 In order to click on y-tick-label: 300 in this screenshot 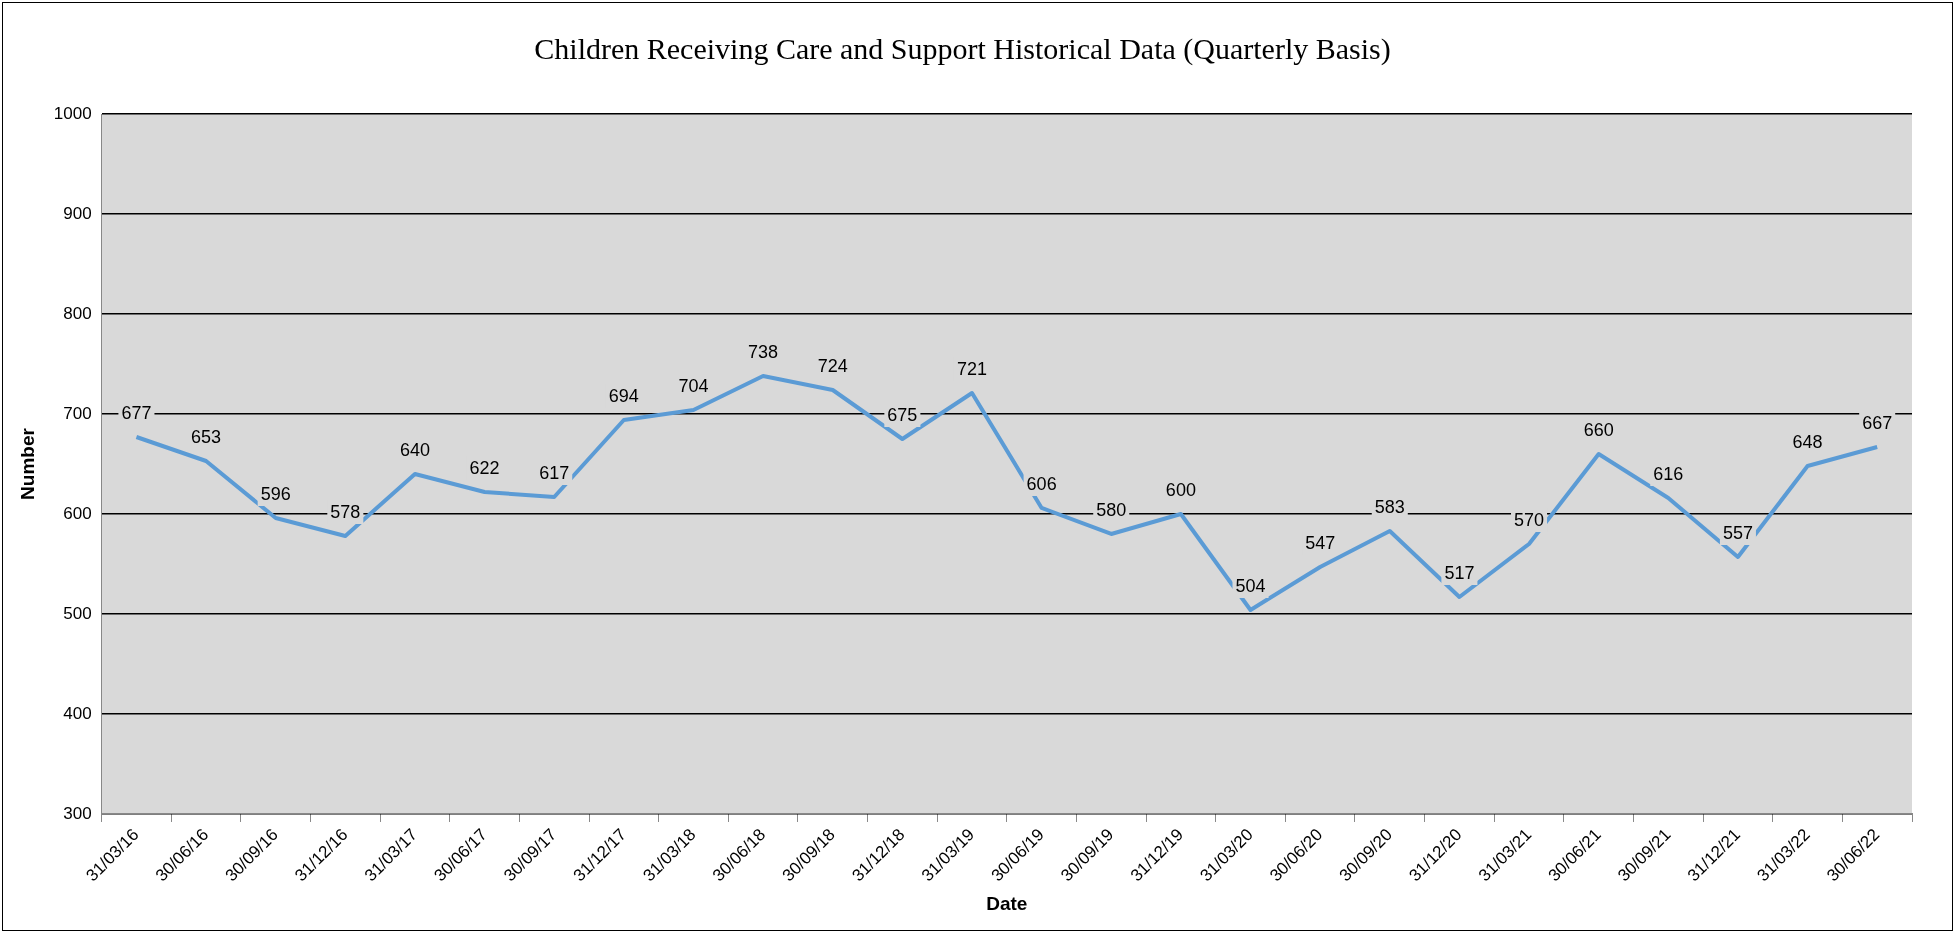, I will do `click(77, 813)`.